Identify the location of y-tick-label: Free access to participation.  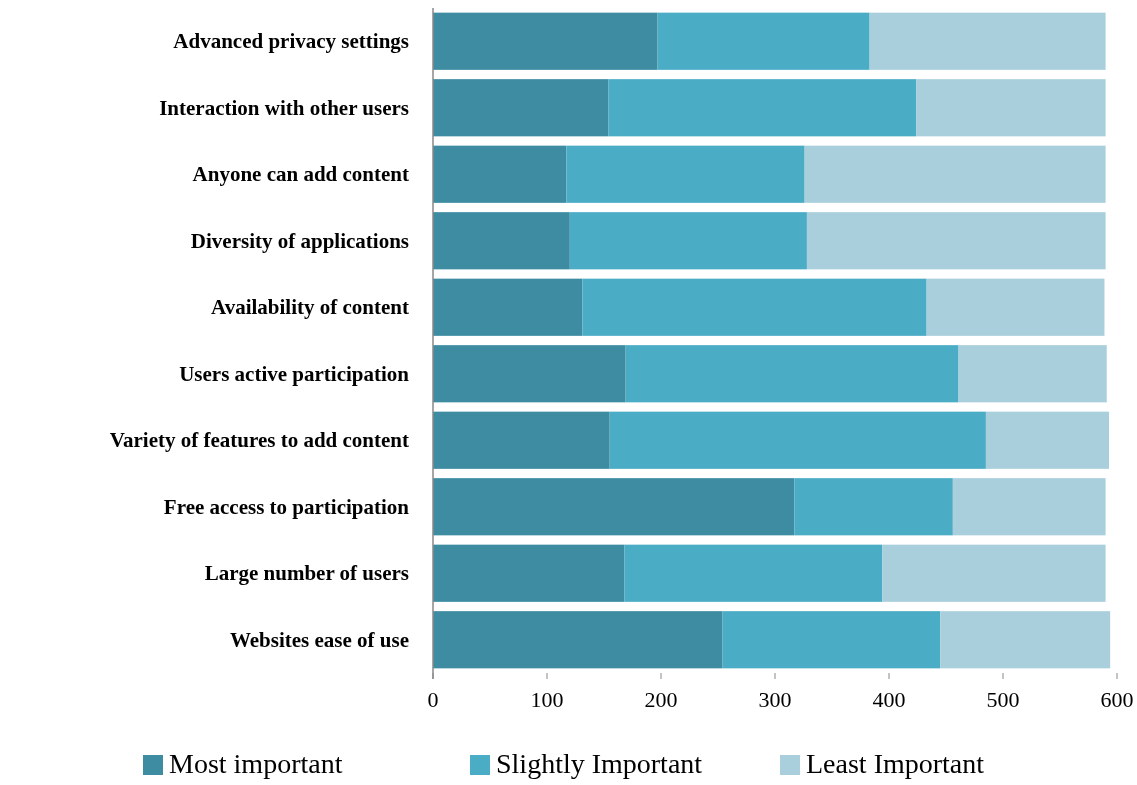
(286, 506).